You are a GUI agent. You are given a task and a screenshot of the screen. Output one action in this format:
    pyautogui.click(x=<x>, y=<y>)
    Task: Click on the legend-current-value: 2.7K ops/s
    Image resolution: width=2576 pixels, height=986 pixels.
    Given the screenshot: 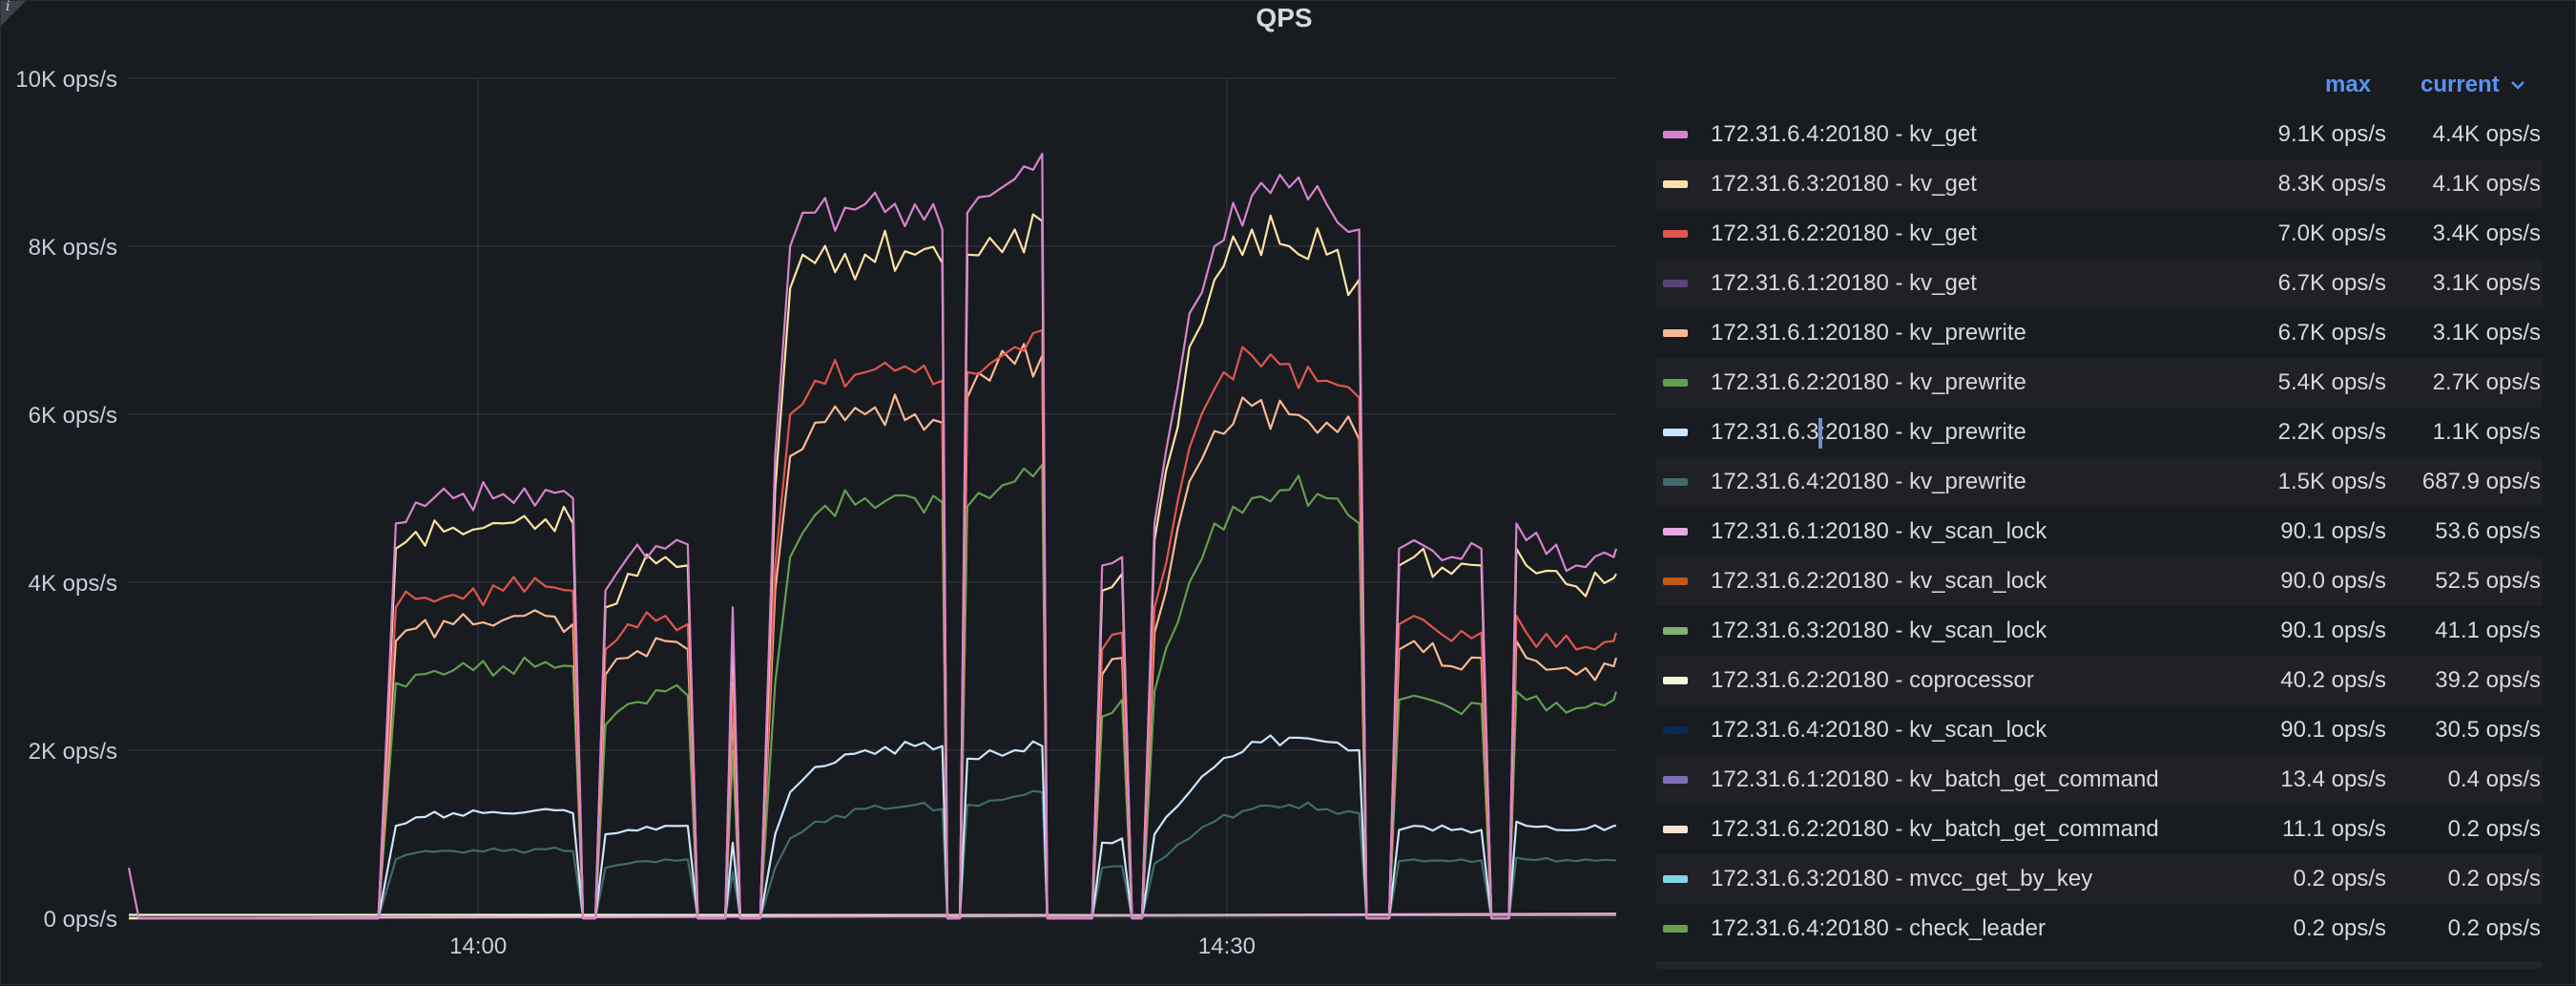 What is the action you would take?
    pyautogui.click(x=2464, y=383)
    